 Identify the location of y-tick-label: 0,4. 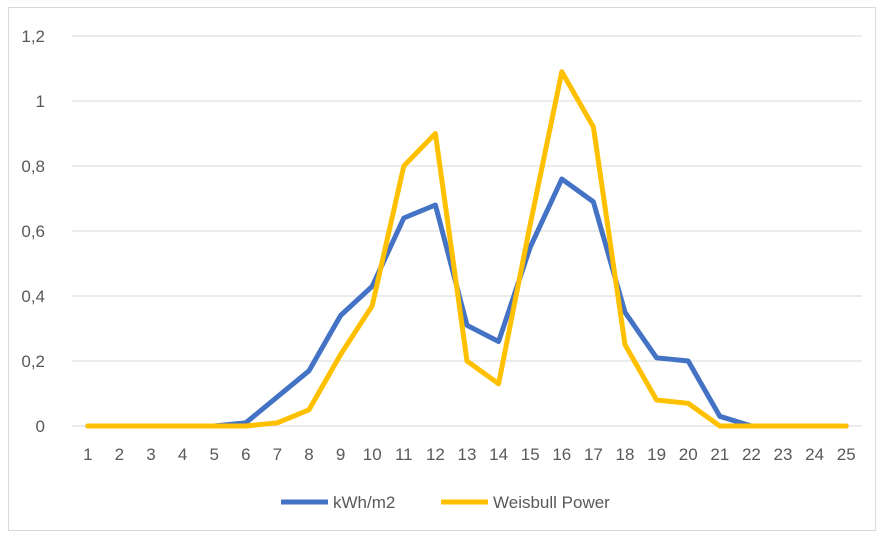
(33, 296).